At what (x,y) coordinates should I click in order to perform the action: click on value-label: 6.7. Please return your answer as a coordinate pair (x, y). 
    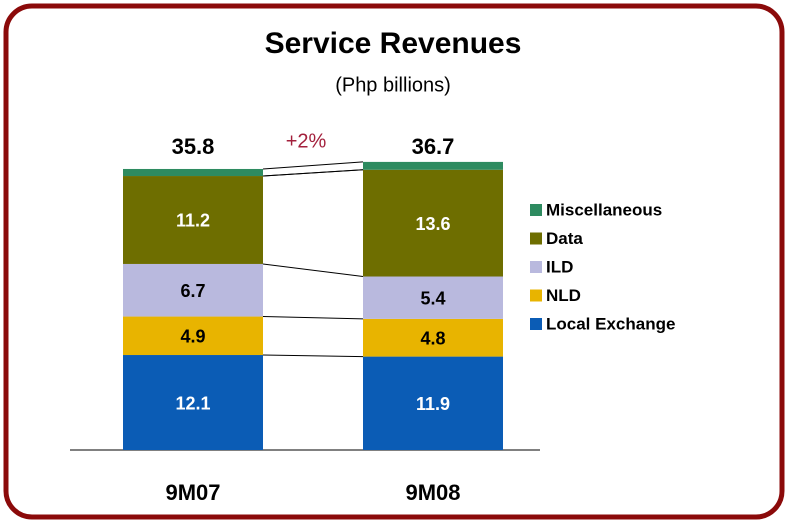
    Looking at the image, I should click on (192, 291).